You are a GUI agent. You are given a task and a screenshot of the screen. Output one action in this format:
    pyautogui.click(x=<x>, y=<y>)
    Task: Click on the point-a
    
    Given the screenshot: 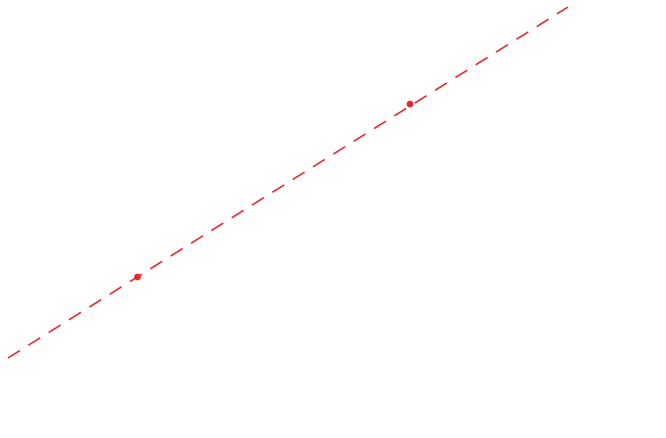 What is the action you would take?
    pyautogui.click(x=137, y=277)
    